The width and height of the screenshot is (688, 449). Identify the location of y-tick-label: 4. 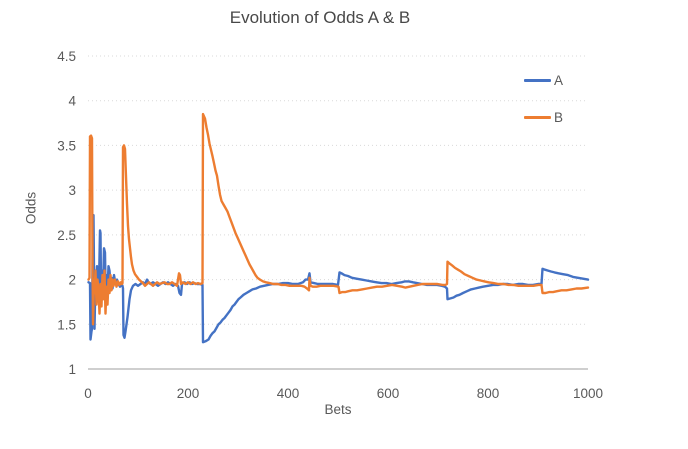
(72, 101).